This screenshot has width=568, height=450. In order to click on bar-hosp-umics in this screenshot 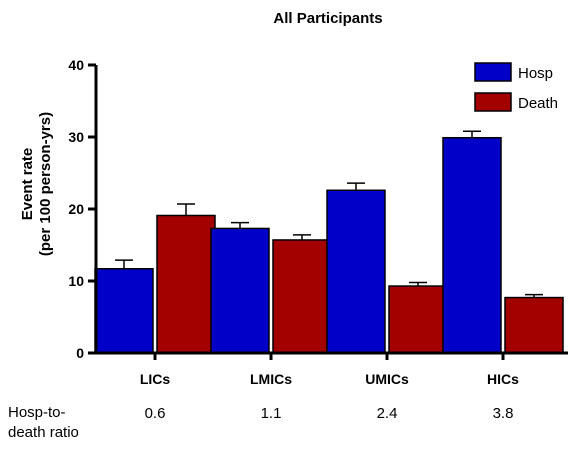, I will do `click(356, 271)`.